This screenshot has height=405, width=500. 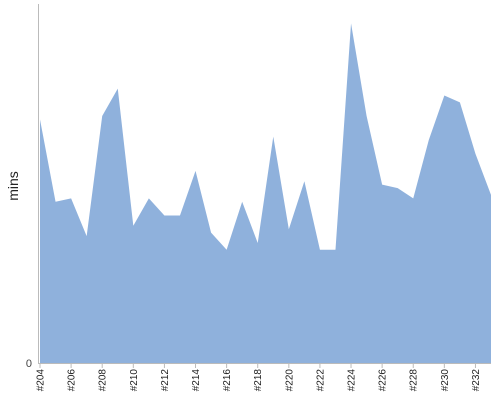 I want to click on x-tick-label: #232, so click(x=476, y=380).